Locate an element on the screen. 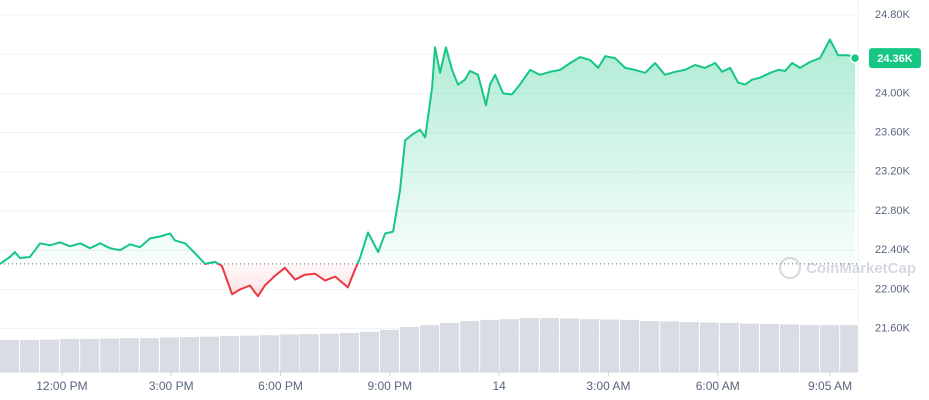  price-tag-label: 24.36K is located at coordinates (895, 59).